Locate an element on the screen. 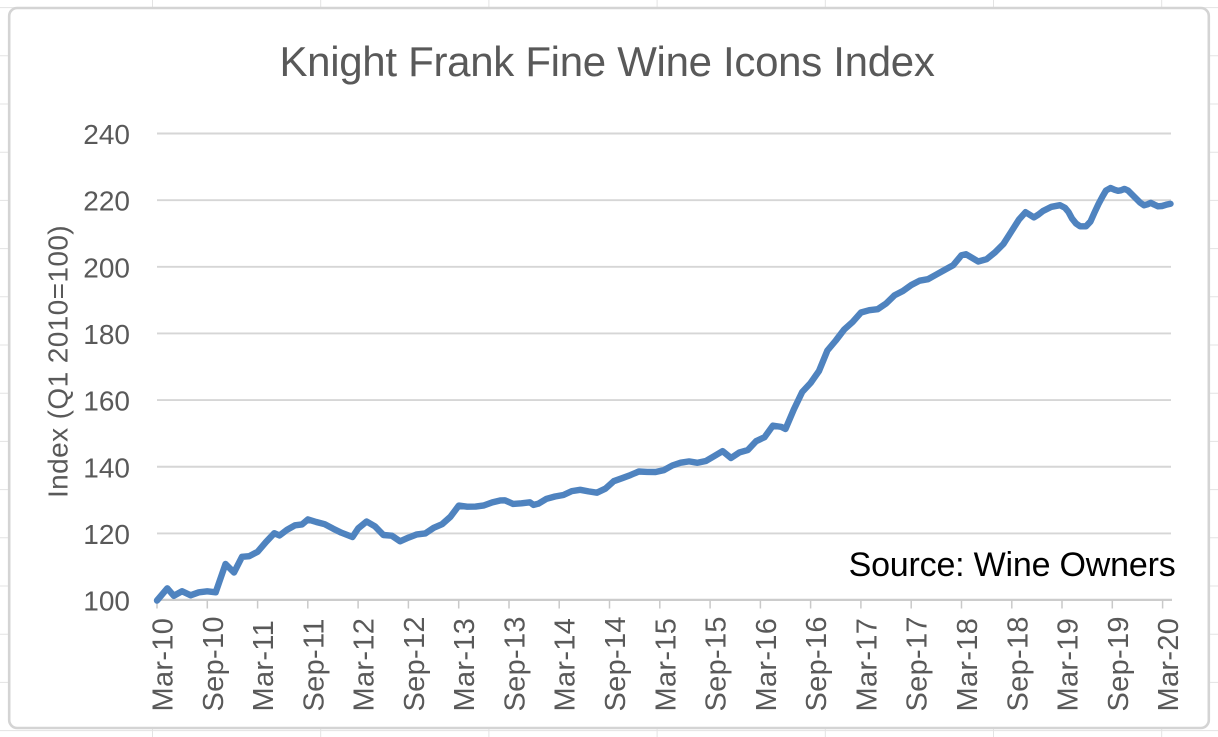 Image resolution: width=1218 pixels, height=737 pixels. svg-text: Sep-19 is located at coordinates (1119, 663).